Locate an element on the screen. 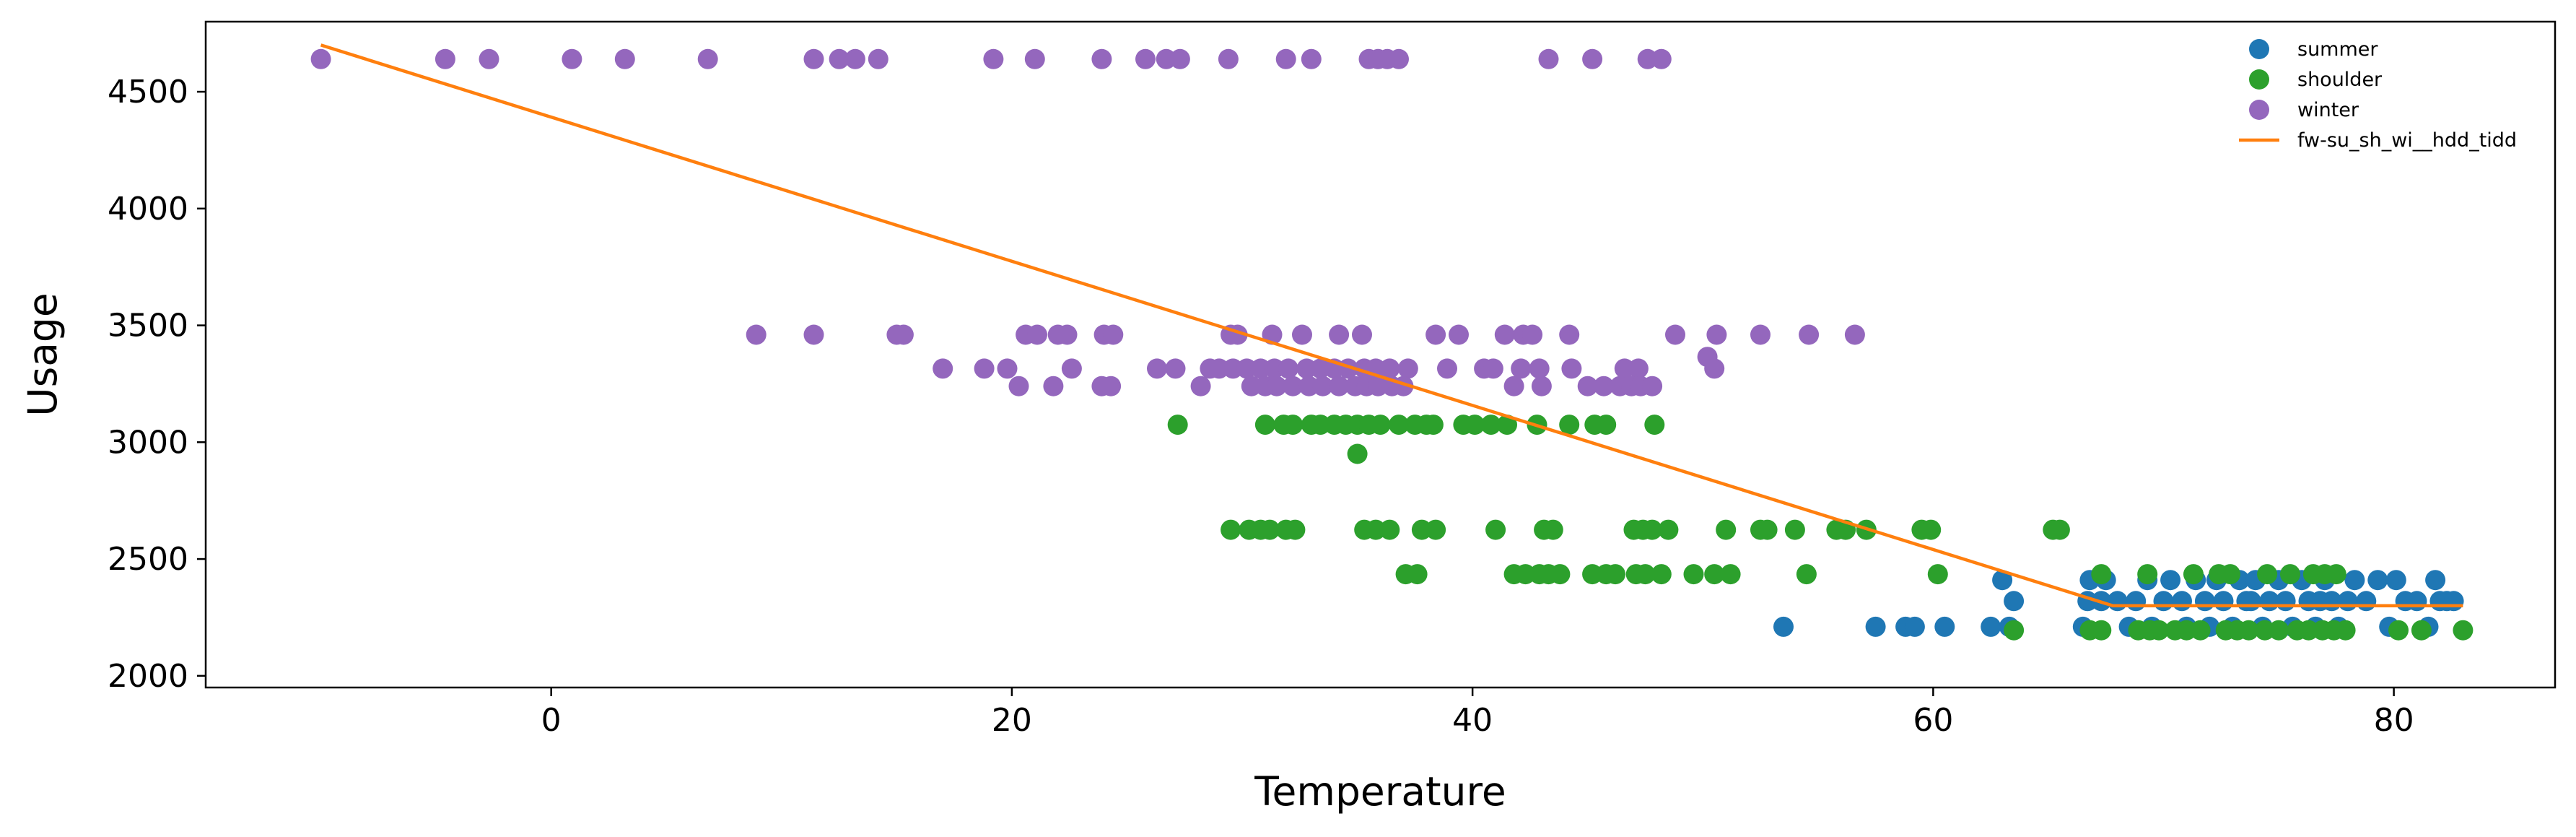 The image size is (2576, 837). x-tick-label: 20 is located at coordinates (1012, 720).